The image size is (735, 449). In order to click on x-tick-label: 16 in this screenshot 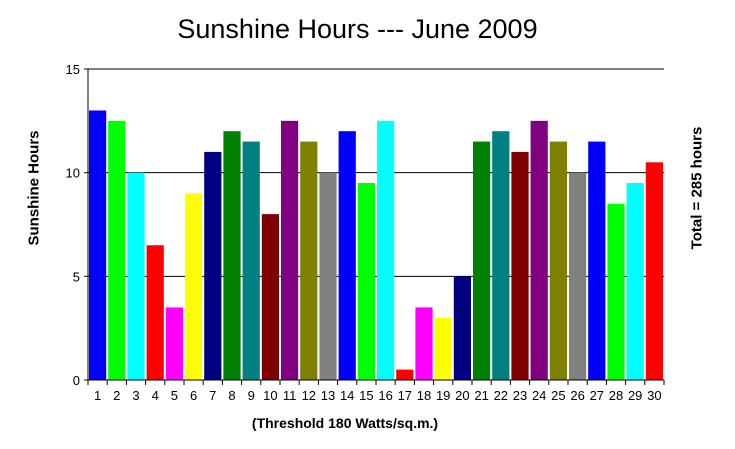, I will do `click(385, 395)`.